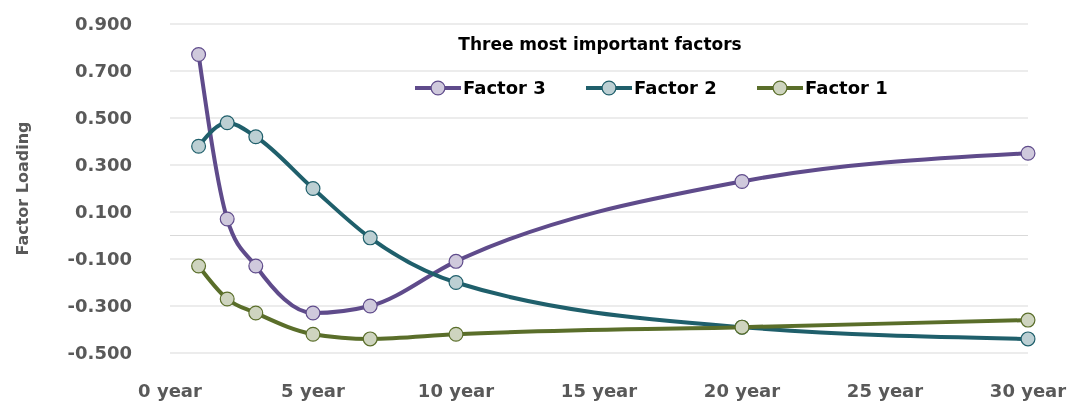 Image resolution: width=1083 pixels, height=411 pixels. Describe the element at coordinates (22, 188) in the screenshot. I see `y-axis-title: Factor Loading` at that location.